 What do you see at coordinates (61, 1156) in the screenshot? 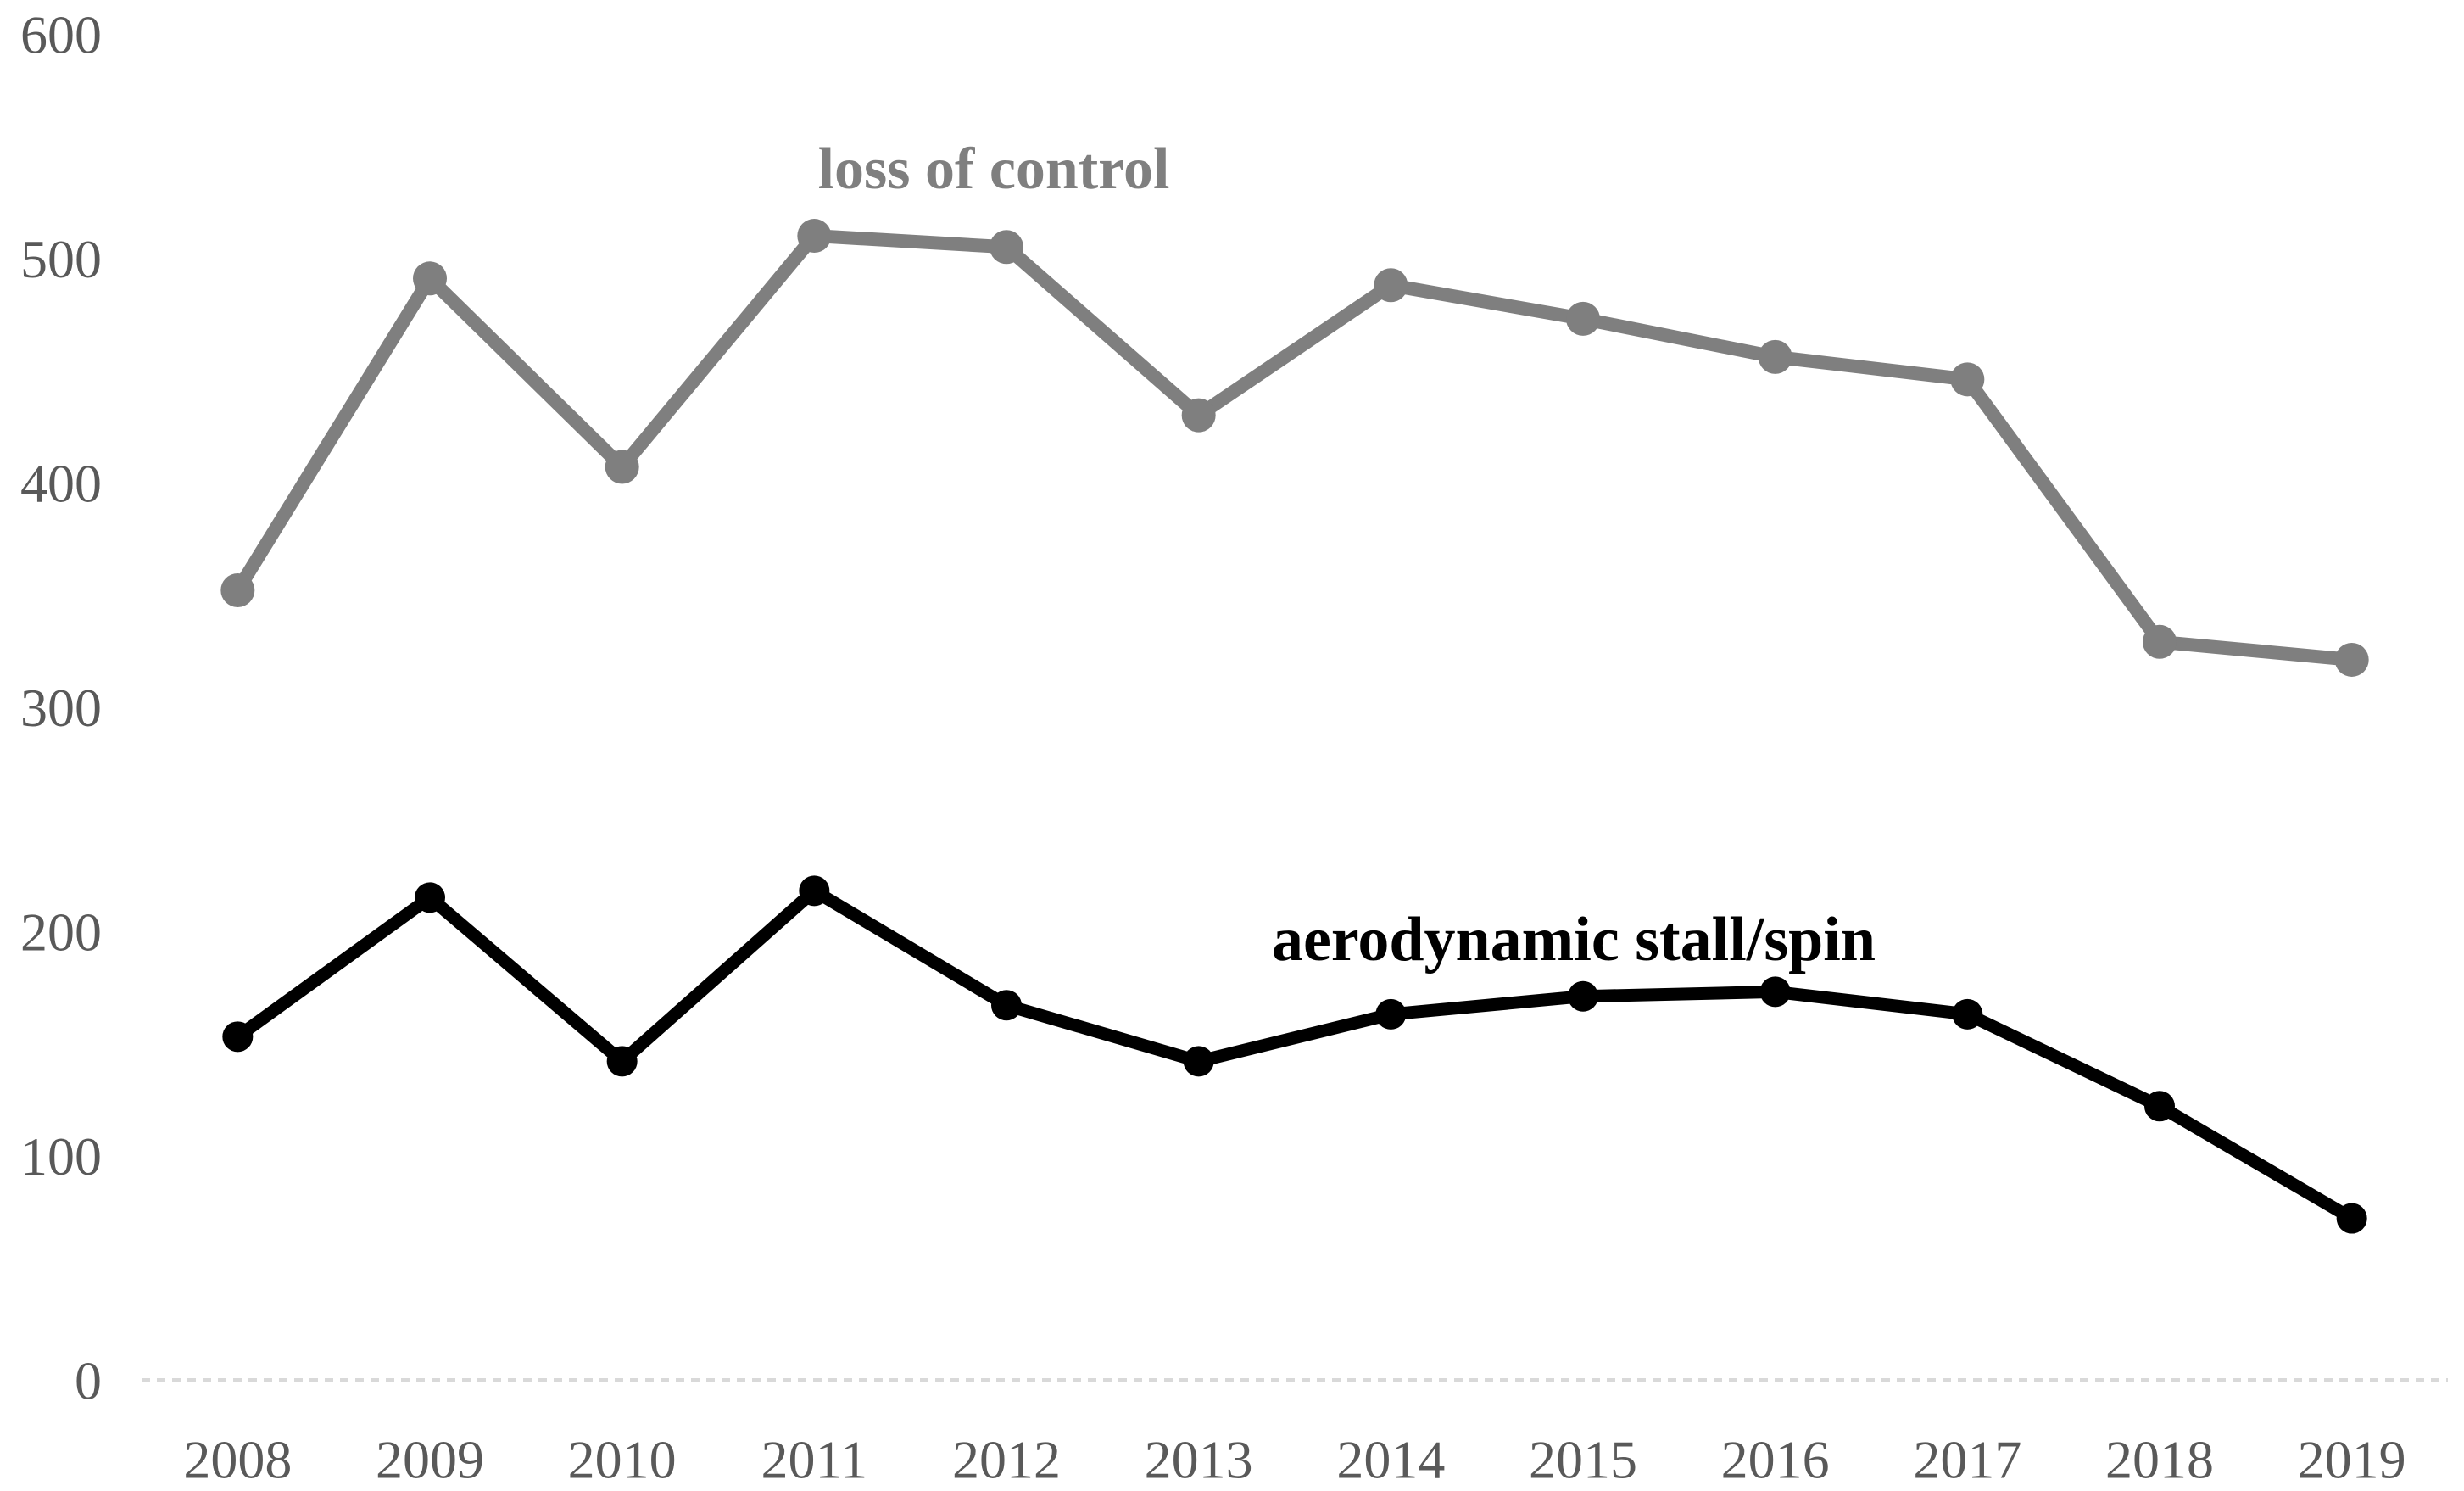
I see `y-tick-label: 100` at bounding box center [61, 1156].